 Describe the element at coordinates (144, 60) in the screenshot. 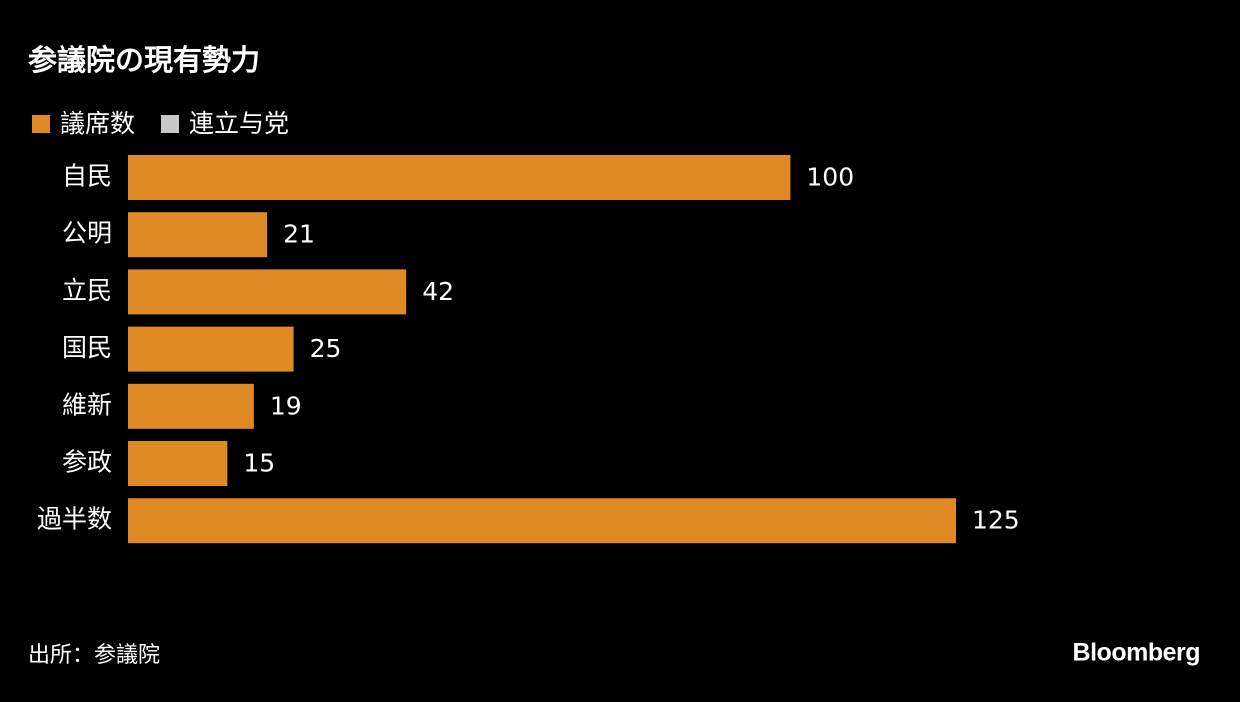

I see `chart-title: 参議院の現有勢力` at that location.